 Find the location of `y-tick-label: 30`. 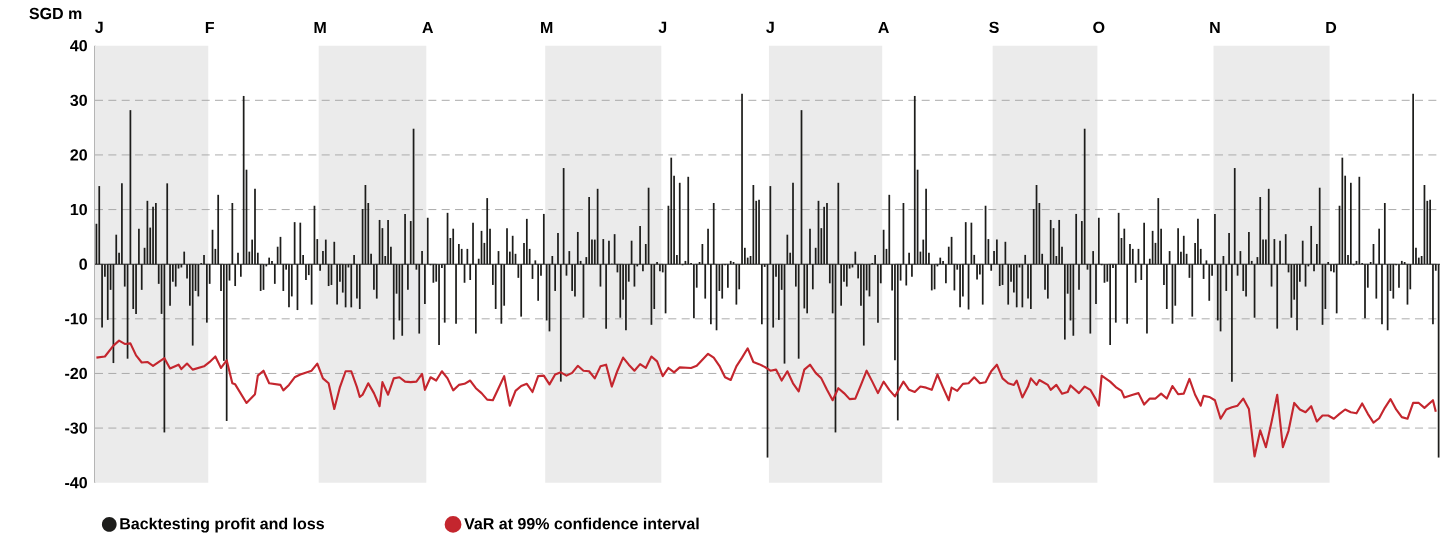

y-tick-label: 30 is located at coordinates (78, 100).